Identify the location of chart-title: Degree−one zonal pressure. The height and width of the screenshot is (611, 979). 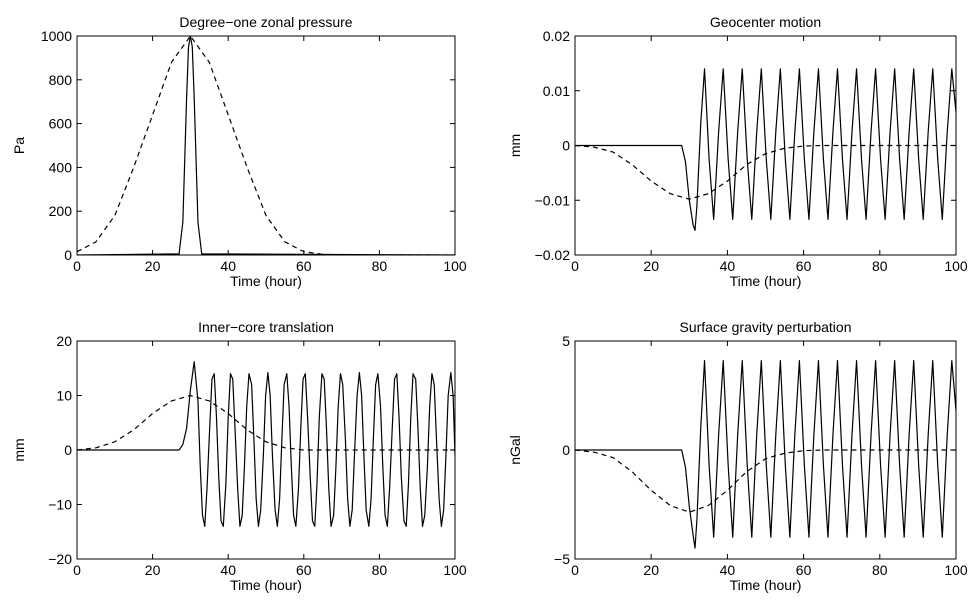
(265, 22).